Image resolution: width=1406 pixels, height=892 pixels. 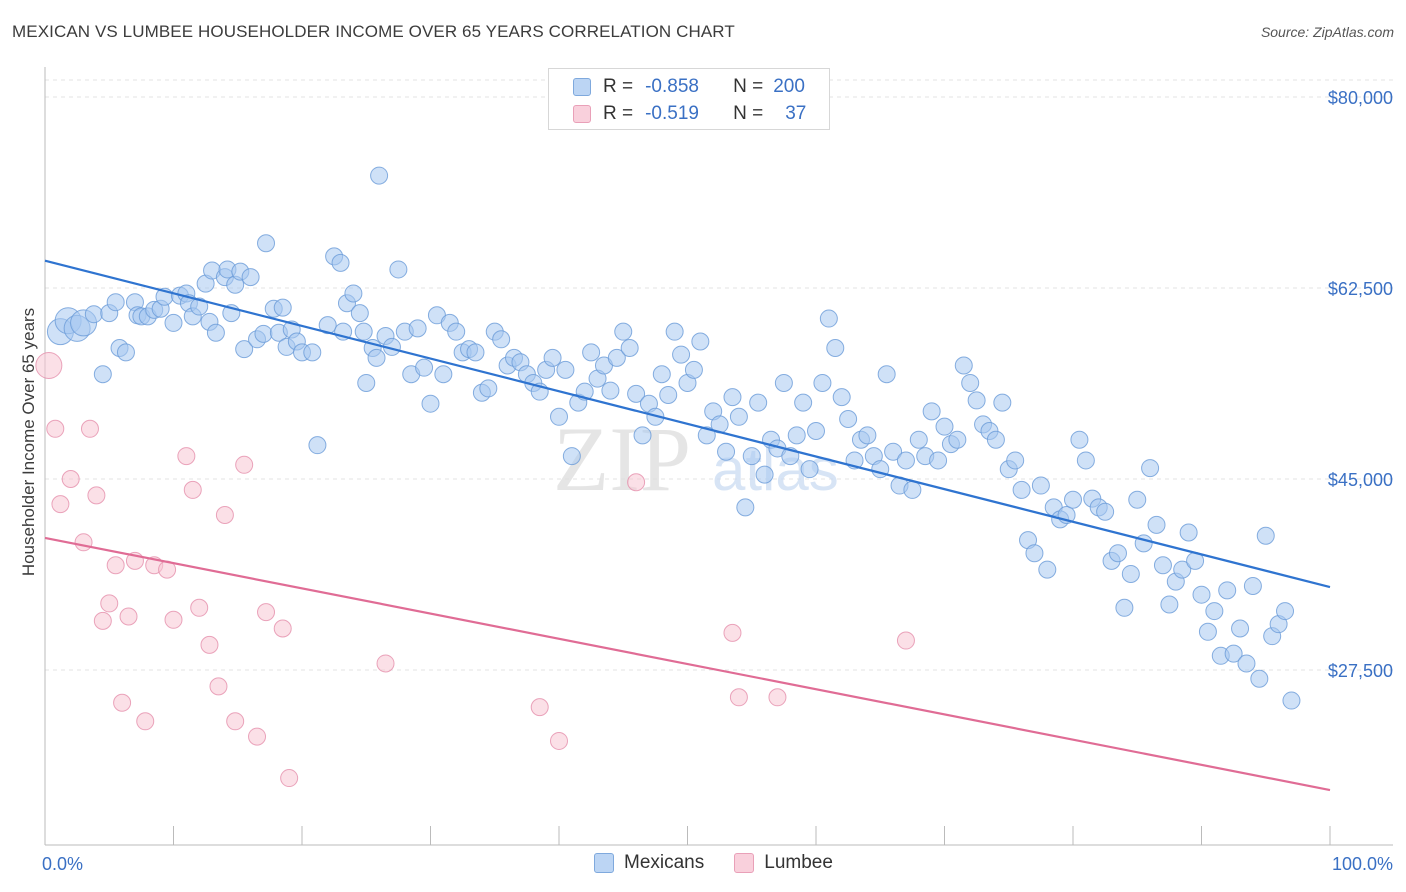 I want to click on series-legend: Mexicans Lumbee, so click(x=728, y=863).